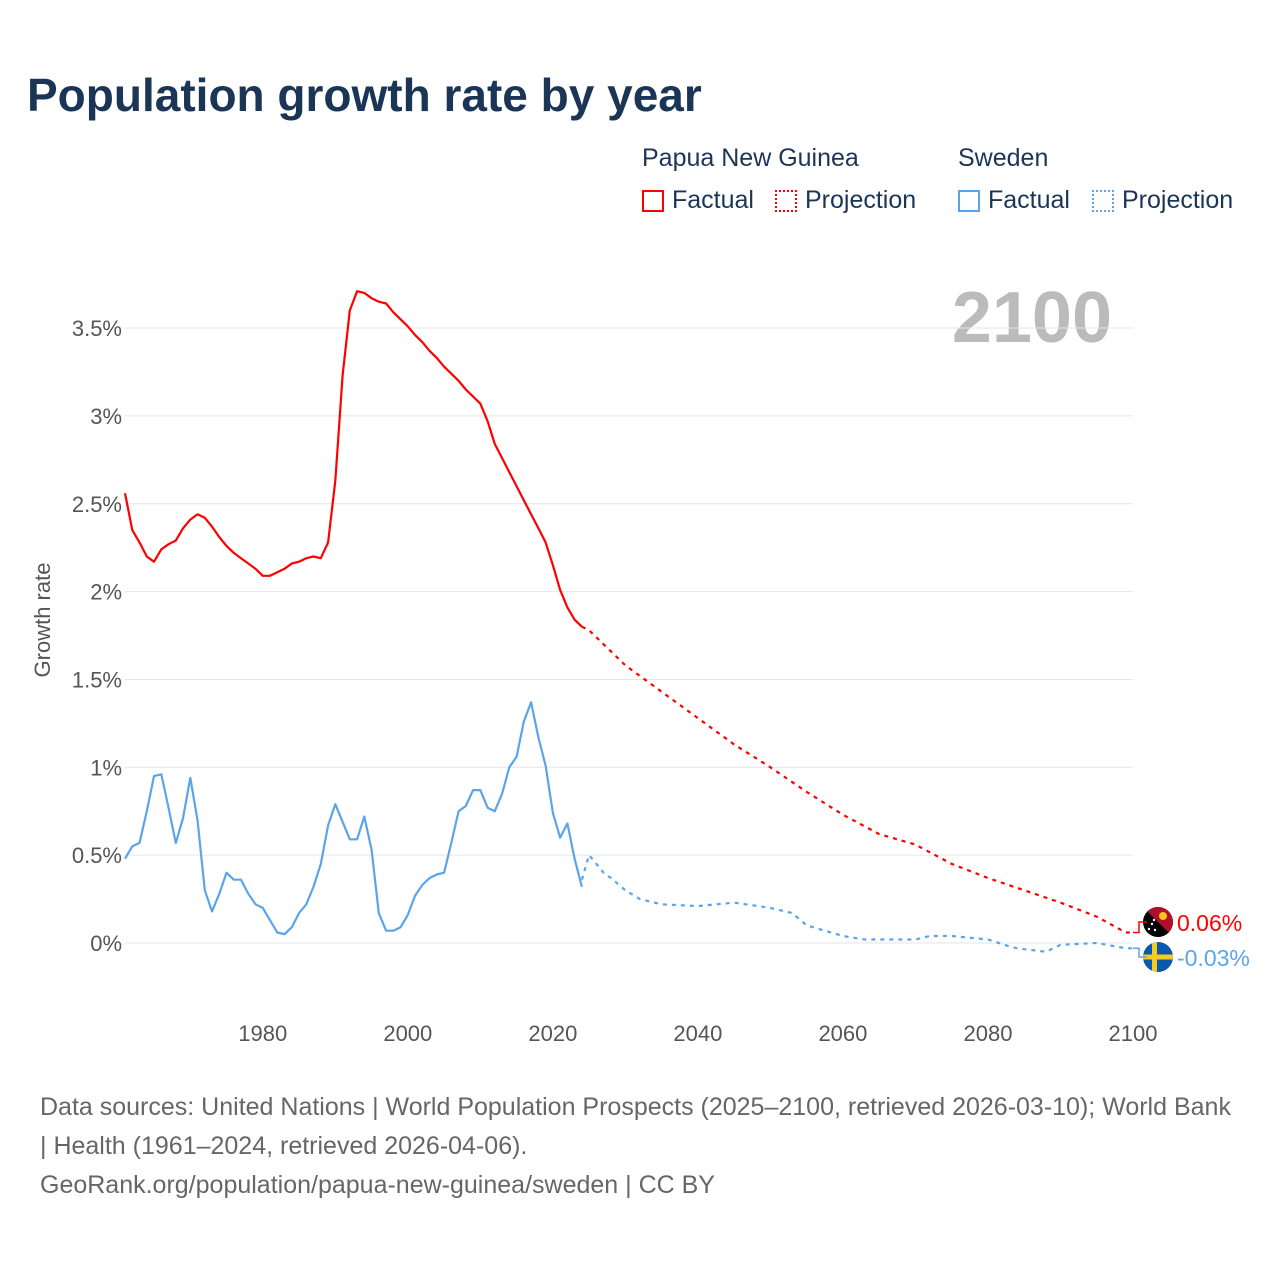  Describe the element at coordinates (1133, 1033) in the screenshot. I see `x-tick-label: 2100` at that location.